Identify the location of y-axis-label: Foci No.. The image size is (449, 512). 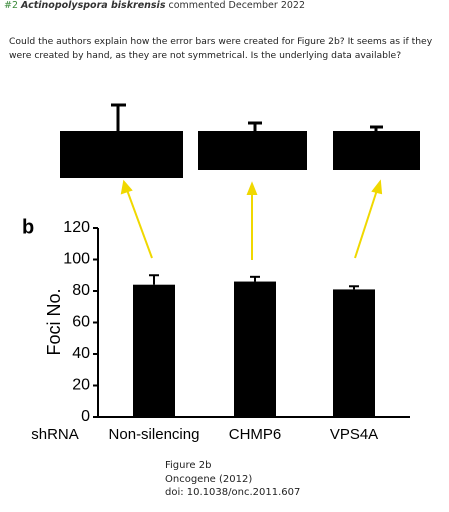
(54, 321).